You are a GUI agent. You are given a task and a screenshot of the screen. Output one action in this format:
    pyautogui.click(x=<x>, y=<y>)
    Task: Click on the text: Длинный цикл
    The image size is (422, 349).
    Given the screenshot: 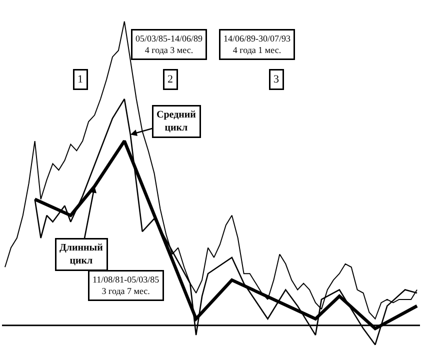 What is the action you would take?
    pyautogui.click(x=82, y=254)
    